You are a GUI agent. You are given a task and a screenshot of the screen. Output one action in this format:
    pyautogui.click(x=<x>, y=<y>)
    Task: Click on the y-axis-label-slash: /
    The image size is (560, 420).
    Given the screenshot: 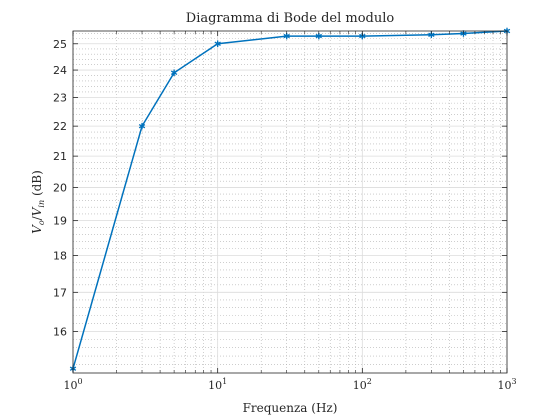 What is the action you would take?
    pyautogui.click(x=37, y=217)
    